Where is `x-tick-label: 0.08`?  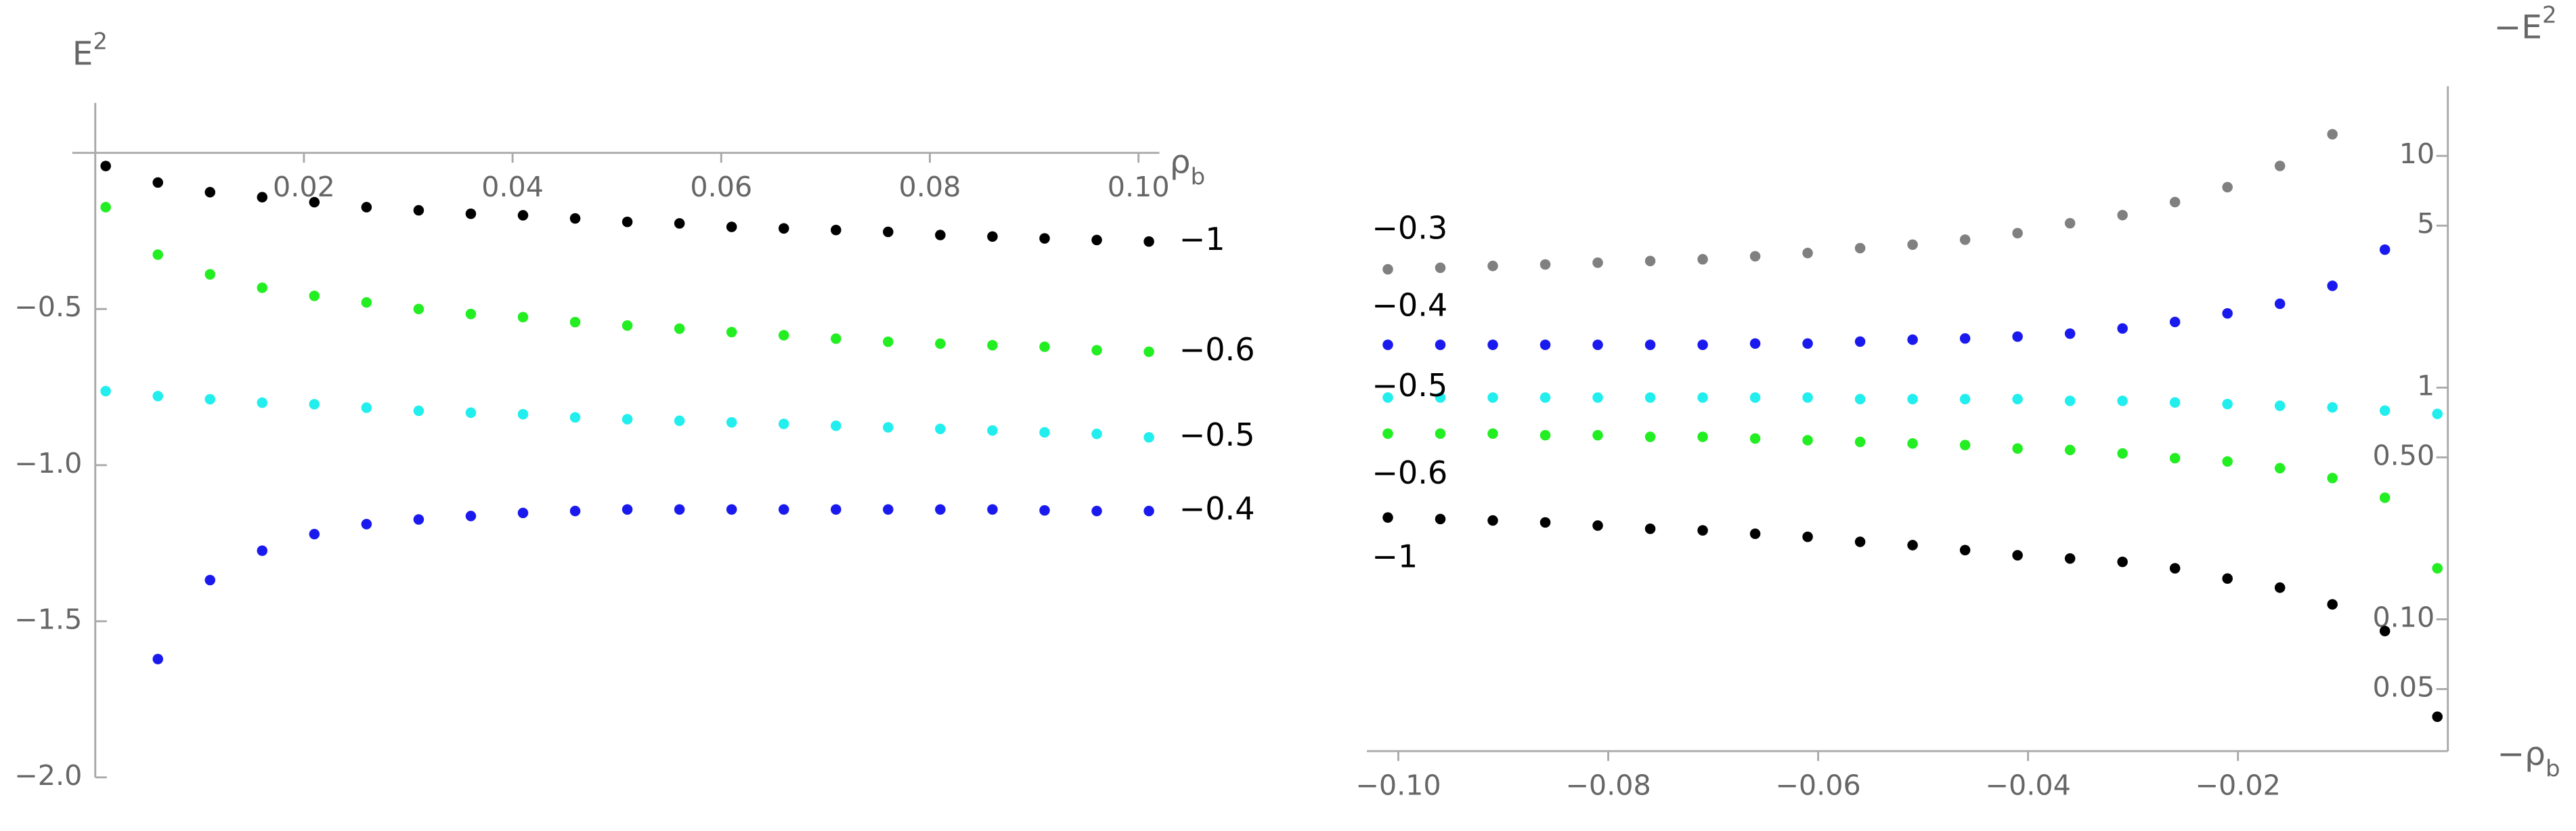 x-tick-label: 0.08 is located at coordinates (930, 187).